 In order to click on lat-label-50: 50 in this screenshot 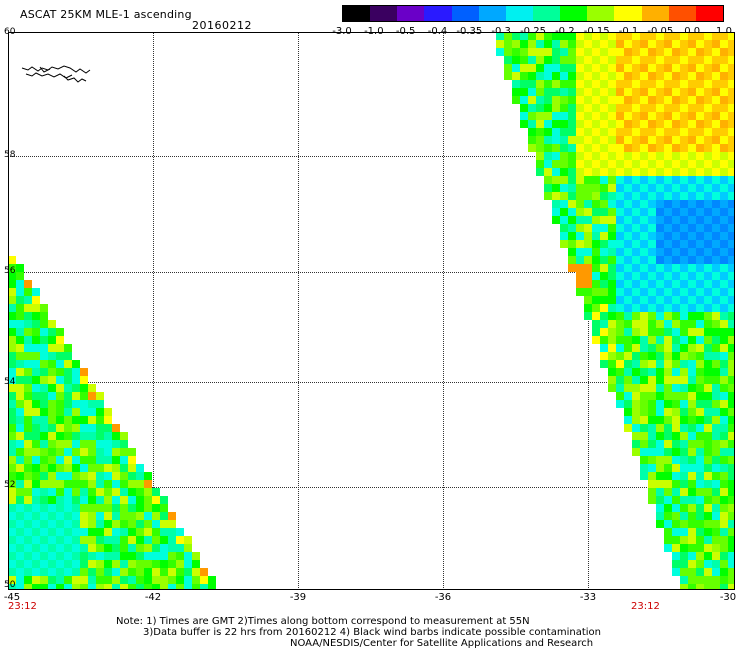, I will do `click(10, 585)`.